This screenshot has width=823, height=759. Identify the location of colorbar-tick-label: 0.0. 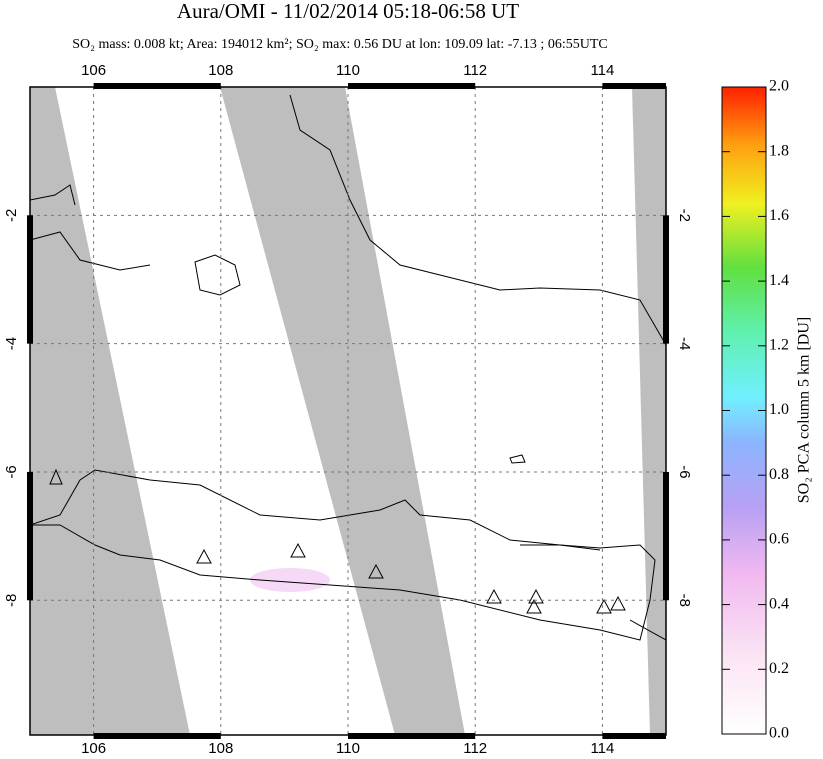
(779, 733).